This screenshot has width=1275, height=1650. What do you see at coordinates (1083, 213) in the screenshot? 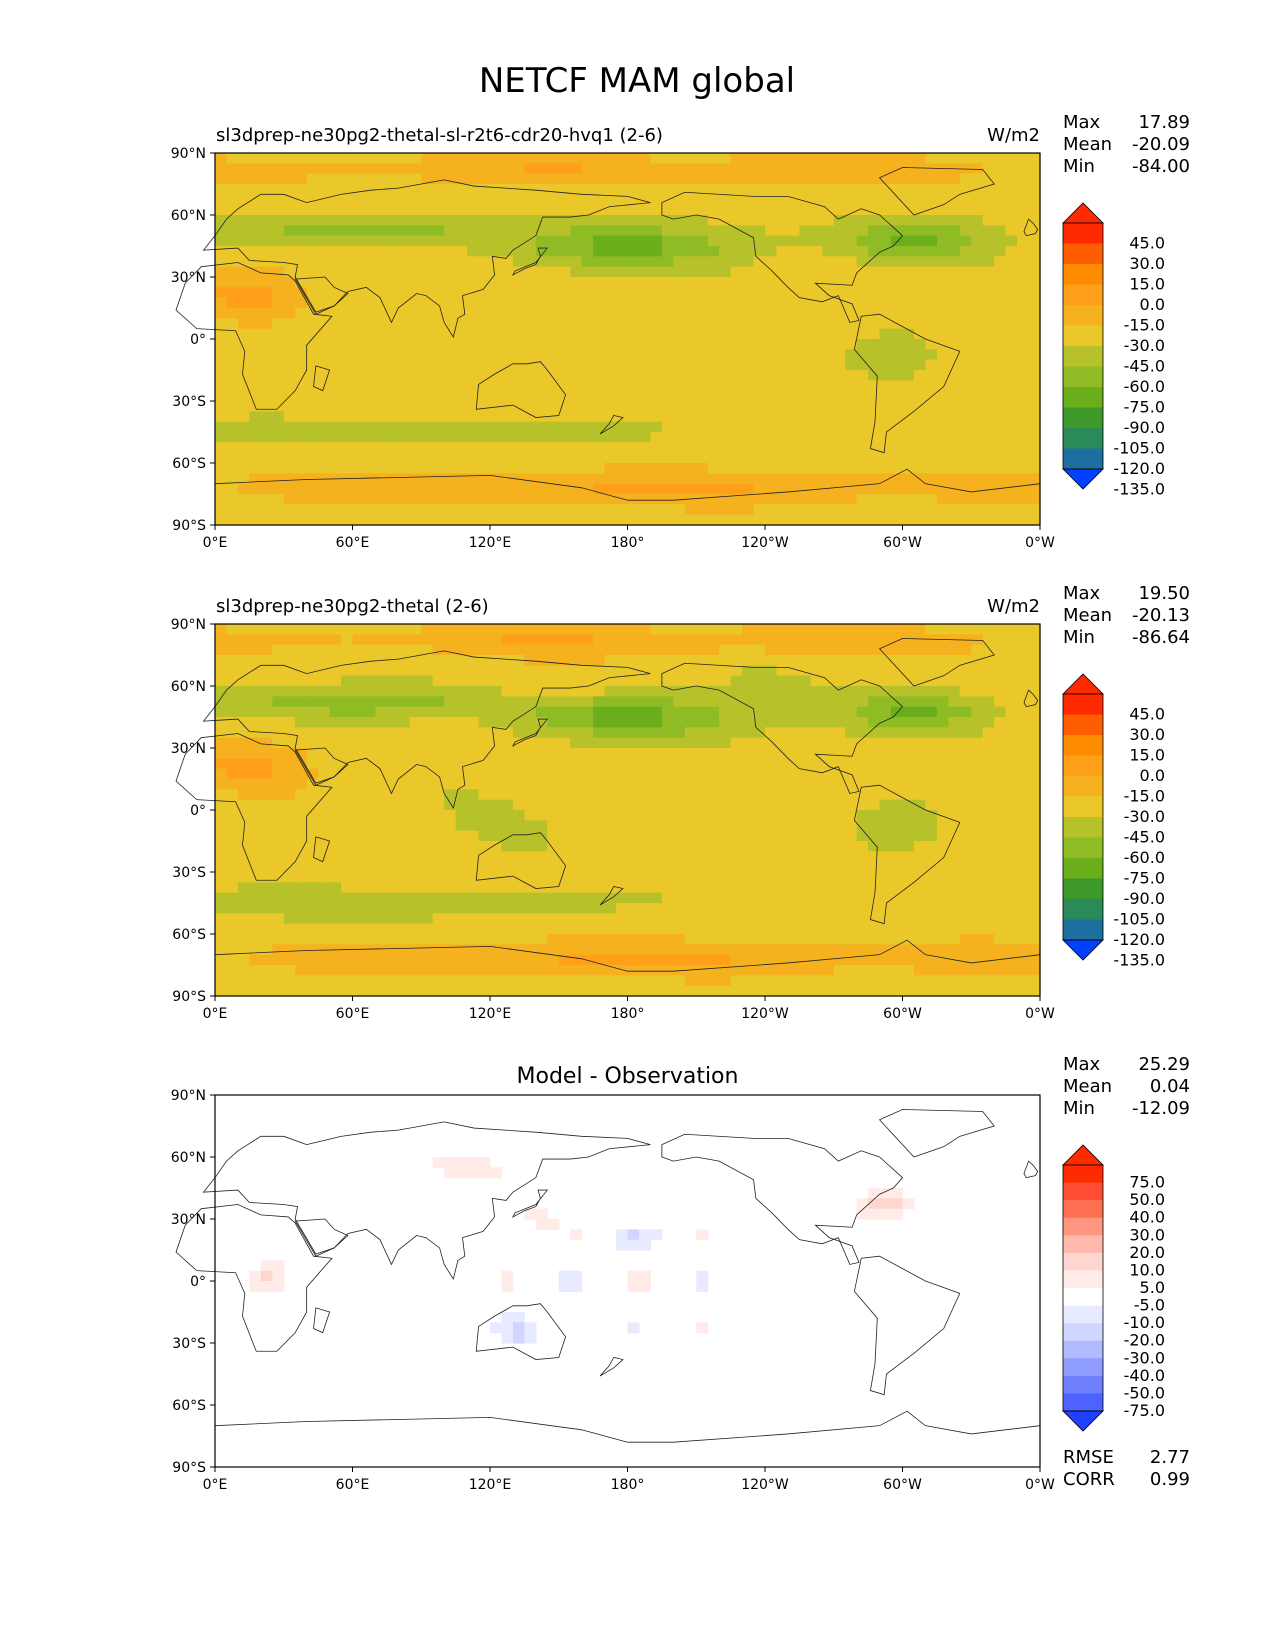
I see `colorbar-max-extend` at bounding box center [1083, 213].